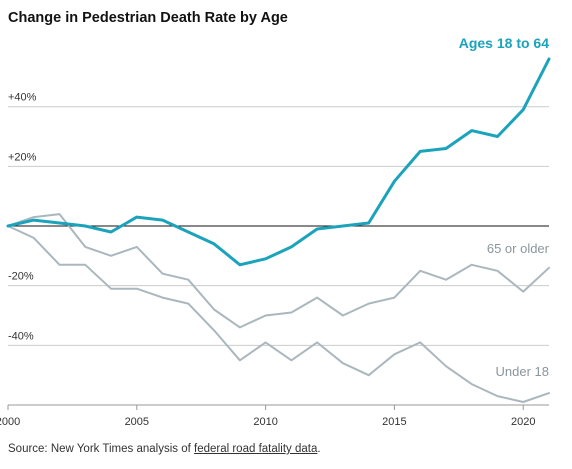 This screenshot has height=469, width=572. I want to click on y-tick-label: +20%, so click(22, 157).